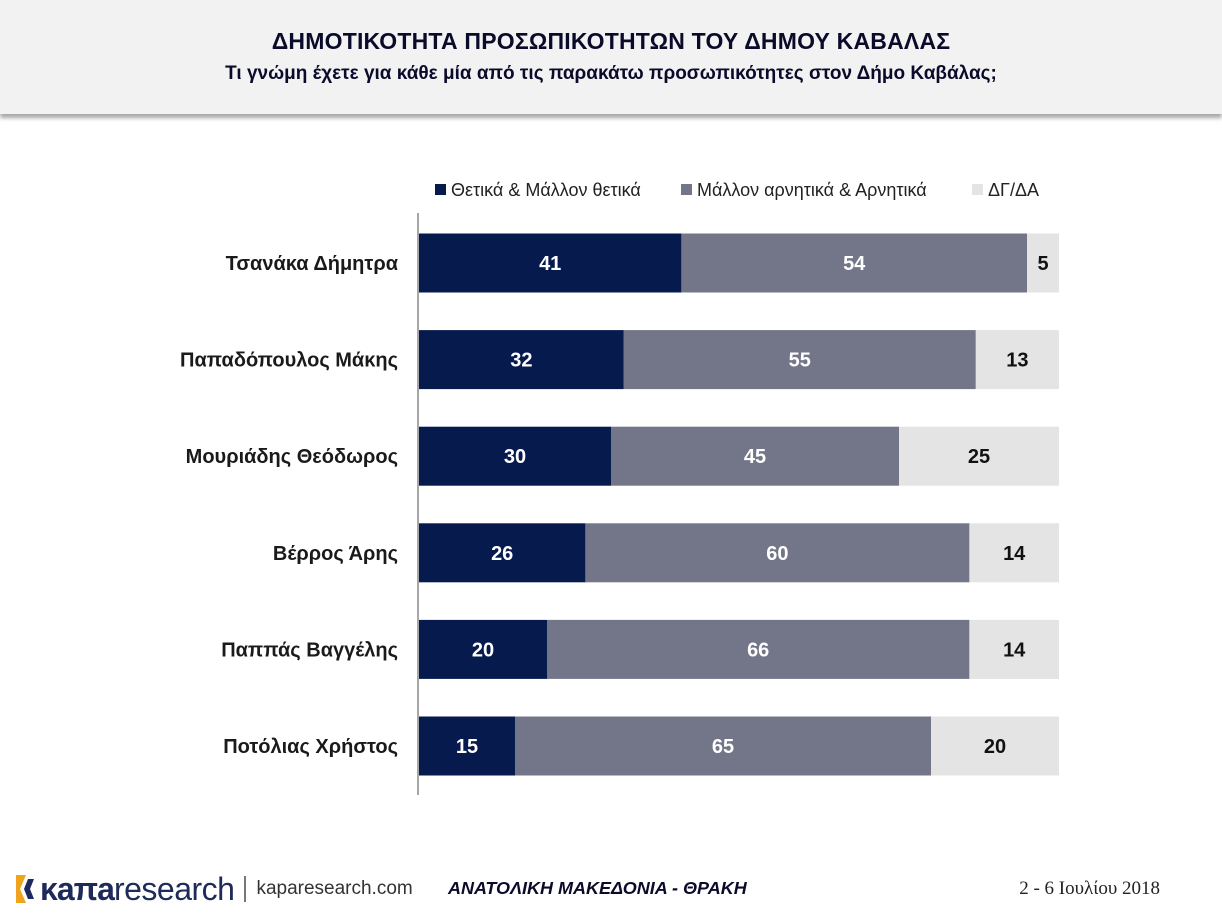 The image size is (1222, 917). I want to click on data-label: 55, so click(800, 361).